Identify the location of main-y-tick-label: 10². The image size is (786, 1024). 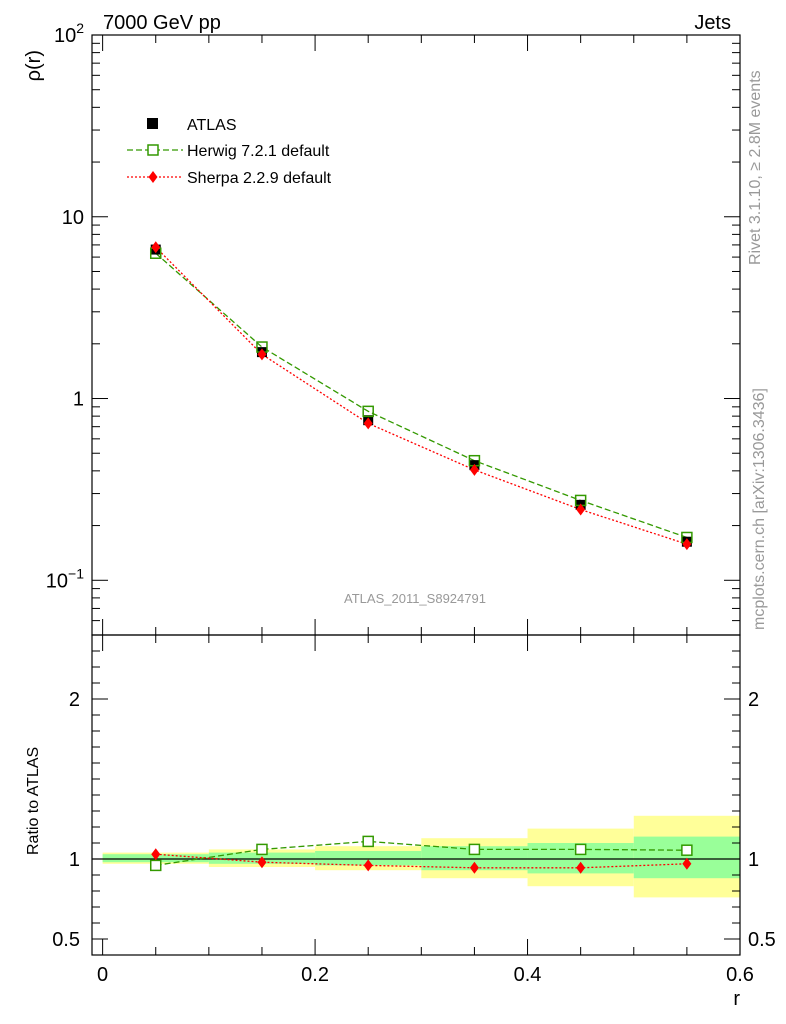
(69, 33).